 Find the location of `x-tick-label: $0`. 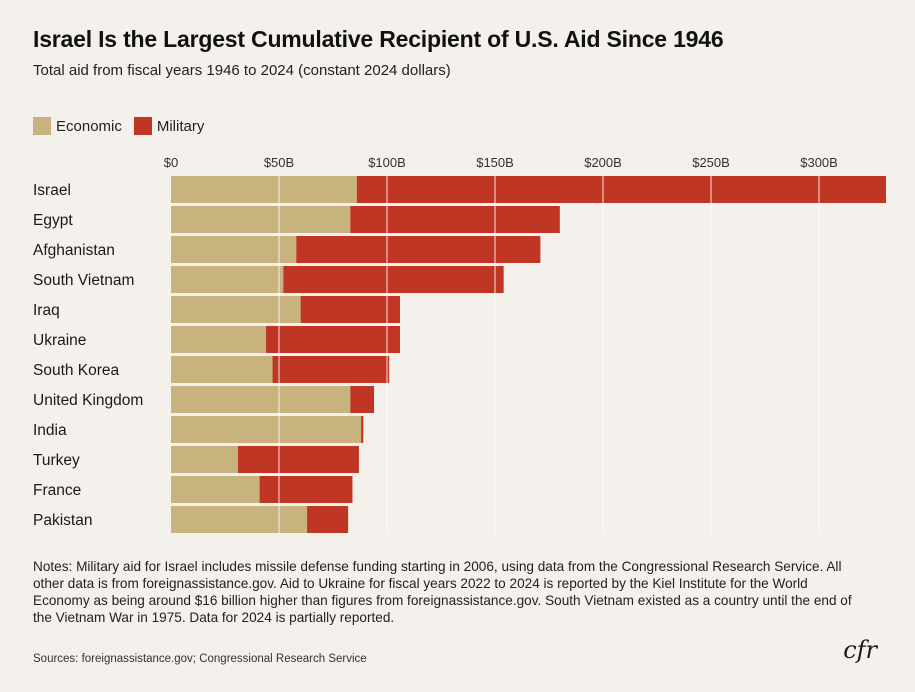

x-tick-label: $0 is located at coordinates (171, 162).